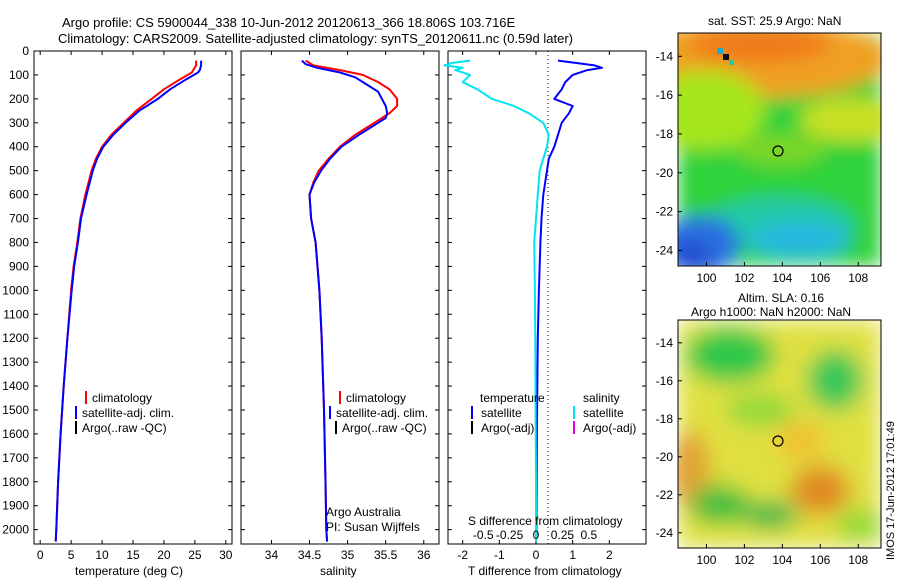  I want to click on temperature-xlabel: temperature (deg C), so click(129, 571).